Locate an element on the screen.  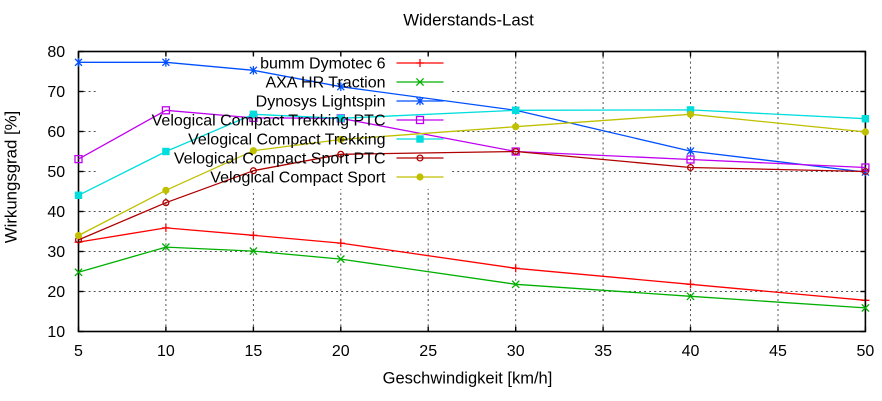
svg-text: 25 is located at coordinates (428, 351).